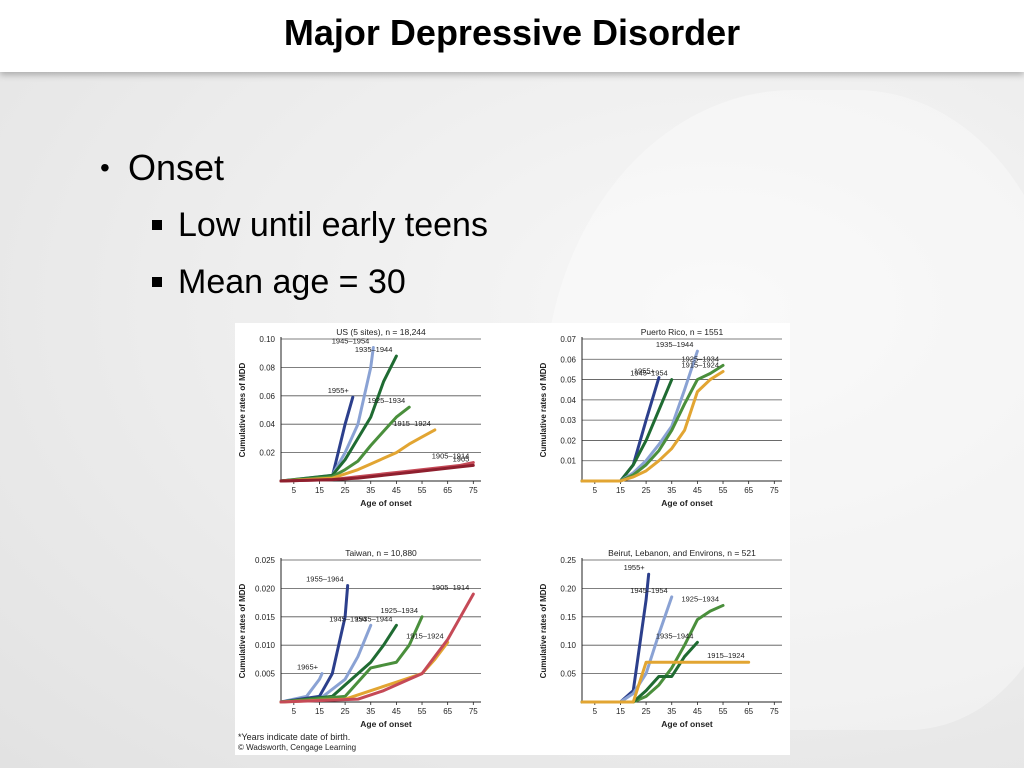 The height and width of the screenshot is (768, 1024). What do you see at coordinates (265, 674) in the screenshot?
I see `y-tick-label: 0.005` at bounding box center [265, 674].